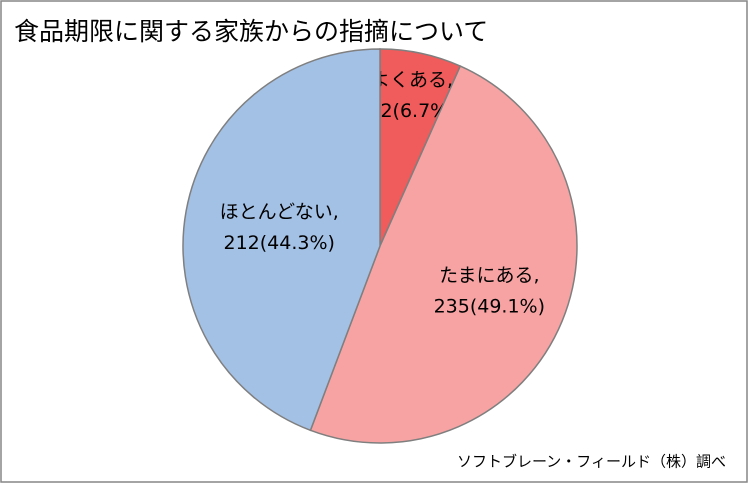 The height and width of the screenshot is (484, 749). I want to click on slice-category: ほとんどない,, so click(279, 212).